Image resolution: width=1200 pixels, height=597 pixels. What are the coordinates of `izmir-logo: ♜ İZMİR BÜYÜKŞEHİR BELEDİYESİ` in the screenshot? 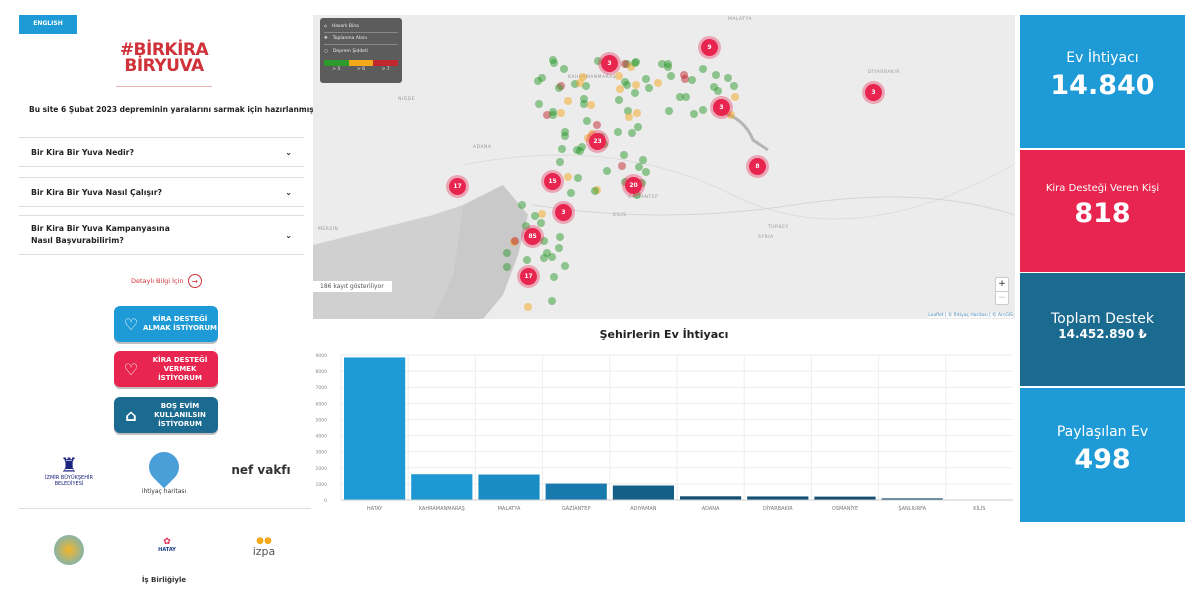 It's located at (69, 470).